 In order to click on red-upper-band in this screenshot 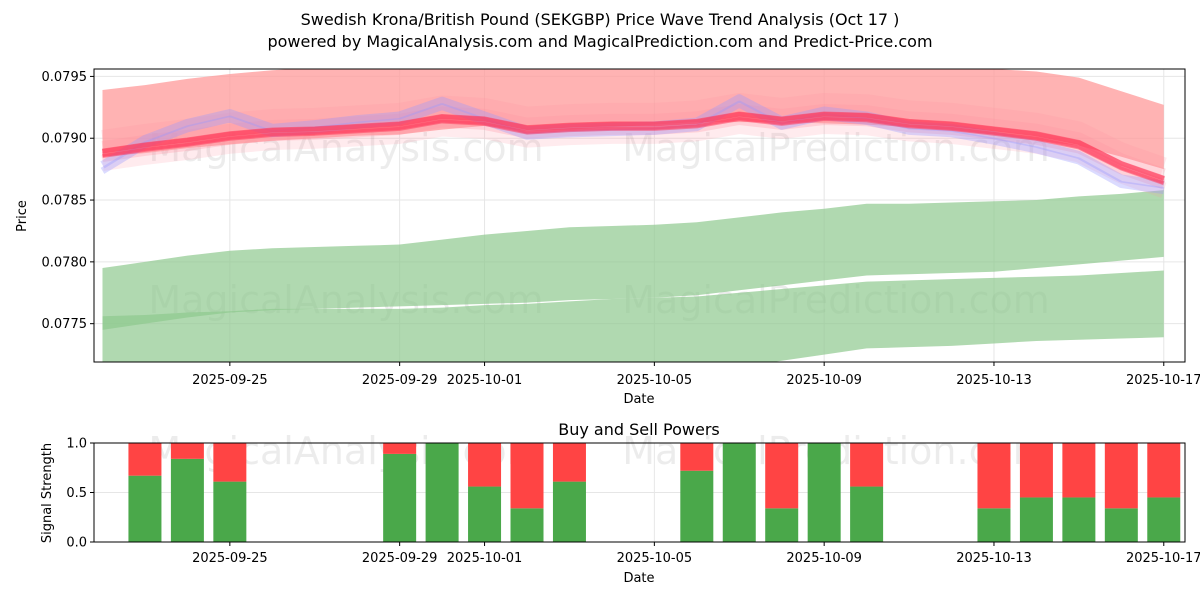, I will do `click(633, 119)`.